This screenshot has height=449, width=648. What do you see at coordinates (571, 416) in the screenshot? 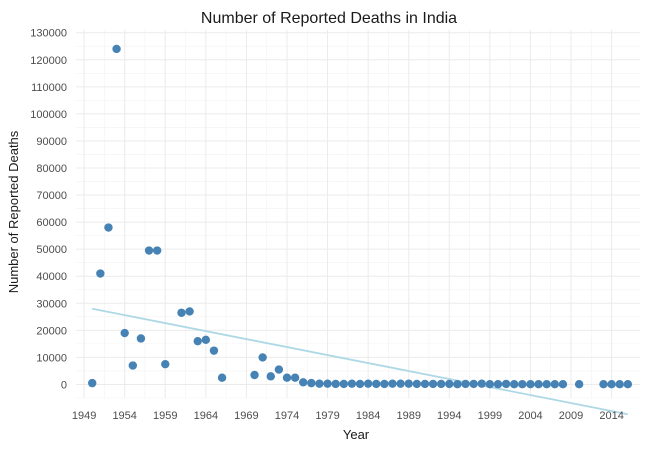
I see `x-tick-label: 2009` at bounding box center [571, 416].